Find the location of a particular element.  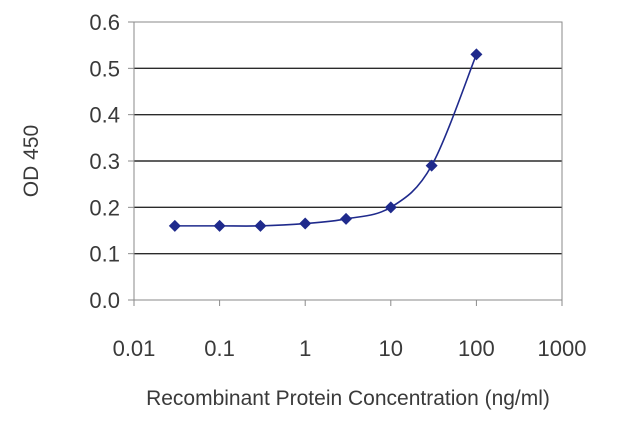

x-tick-label: 1 is located at coordinates (305, 348).